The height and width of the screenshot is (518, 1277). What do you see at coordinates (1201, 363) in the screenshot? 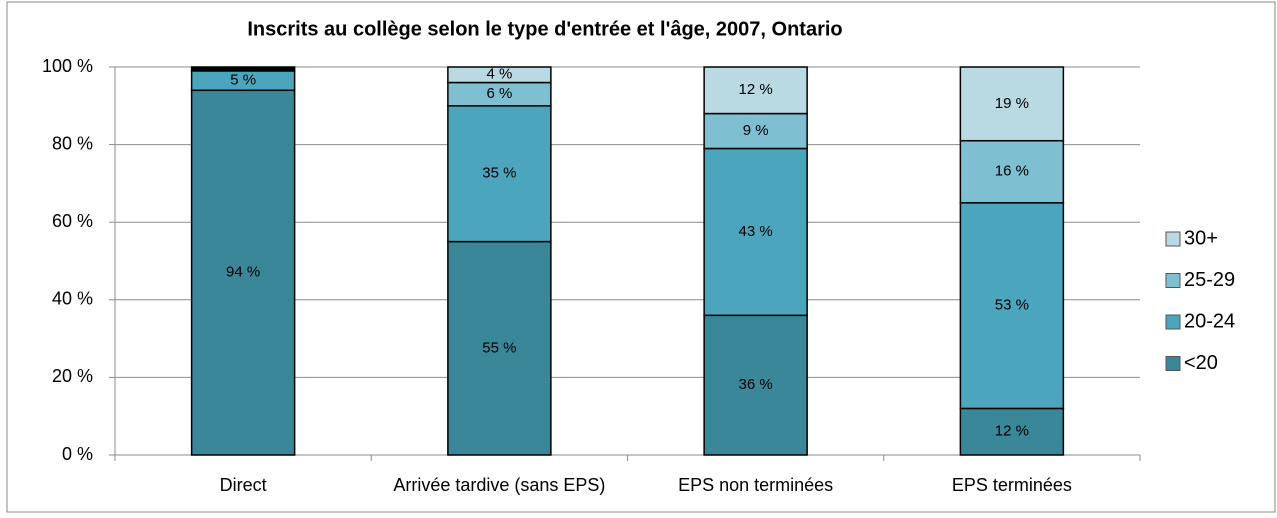
I see `legend-label: <20` at bounding box center [1201, 363].